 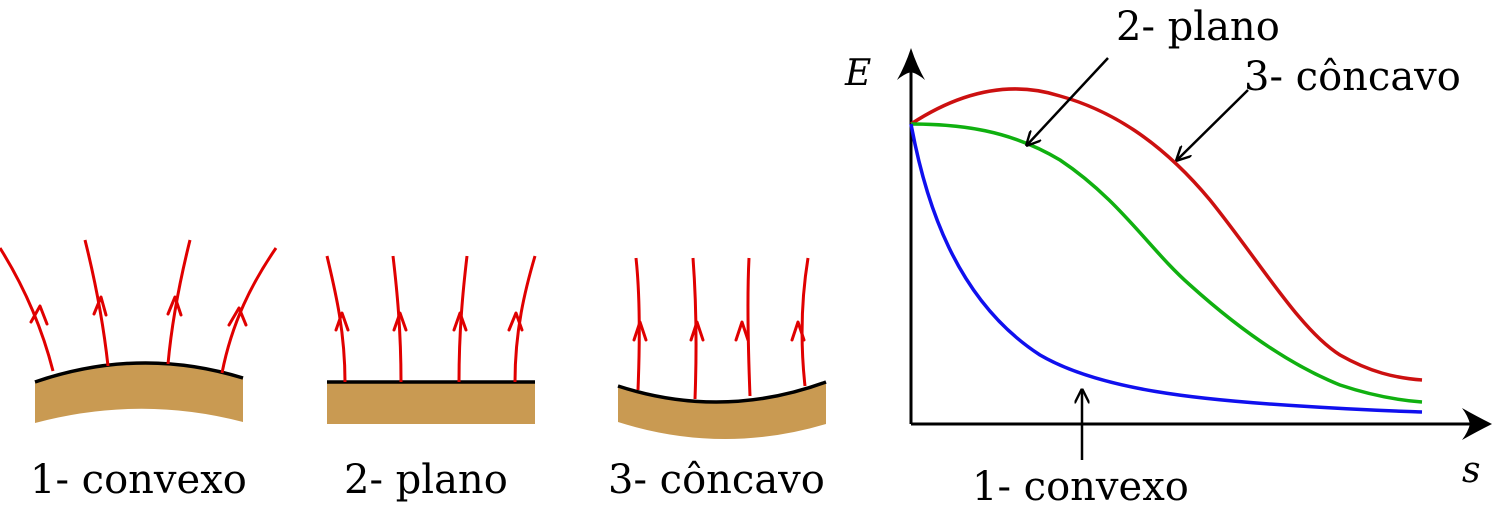 What do you see at coordinates (1352, 77) in the screenshot?
I see `concavo-curve-label: 3- côncavo` at bounding box center [1352, 77].